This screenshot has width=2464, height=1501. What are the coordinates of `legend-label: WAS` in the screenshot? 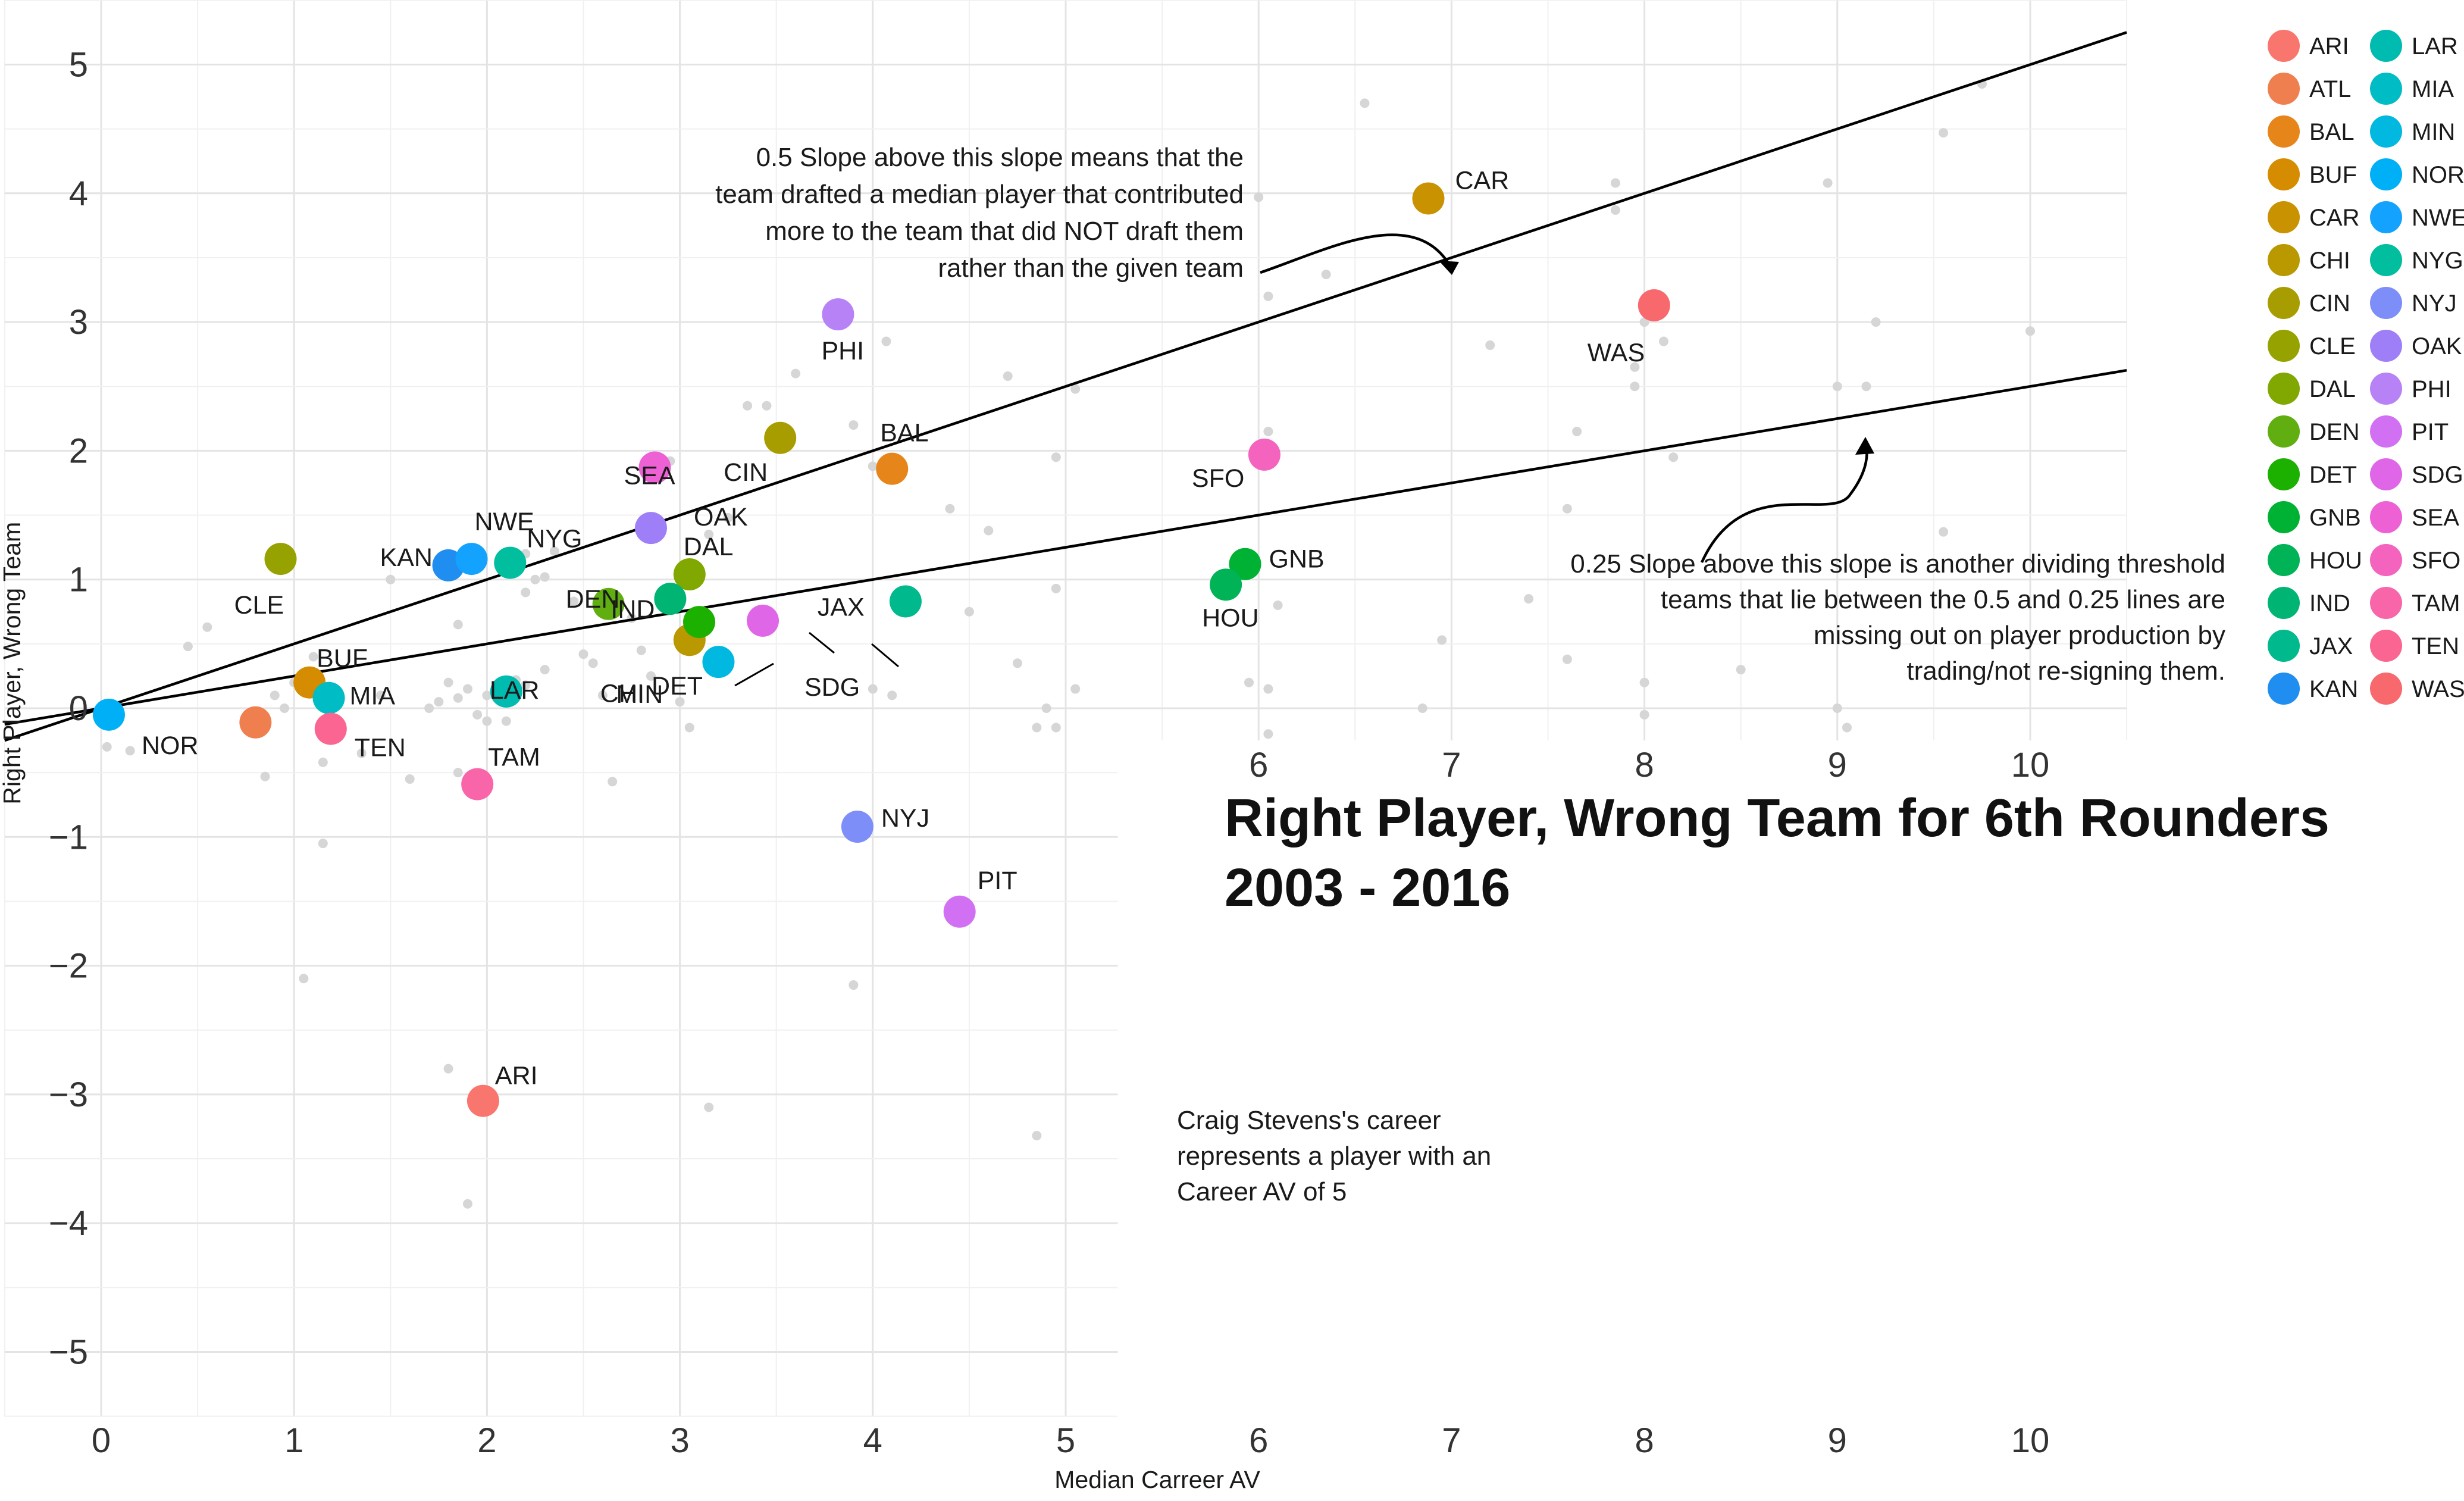 It's located at (2438, 689).